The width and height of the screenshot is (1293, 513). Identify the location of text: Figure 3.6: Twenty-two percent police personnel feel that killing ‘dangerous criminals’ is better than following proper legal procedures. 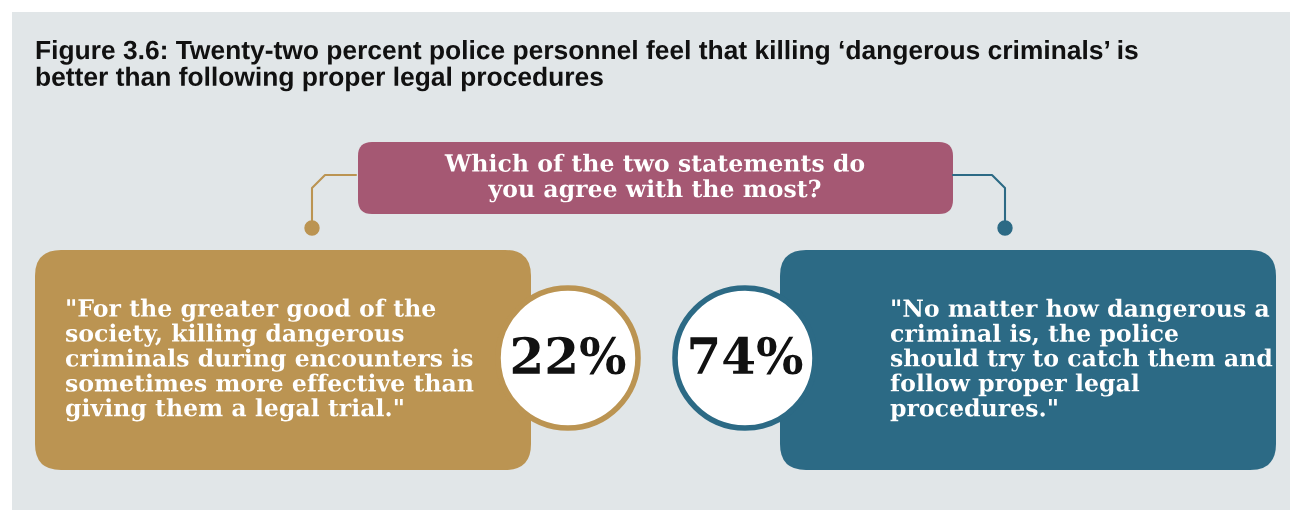
(587, 66).